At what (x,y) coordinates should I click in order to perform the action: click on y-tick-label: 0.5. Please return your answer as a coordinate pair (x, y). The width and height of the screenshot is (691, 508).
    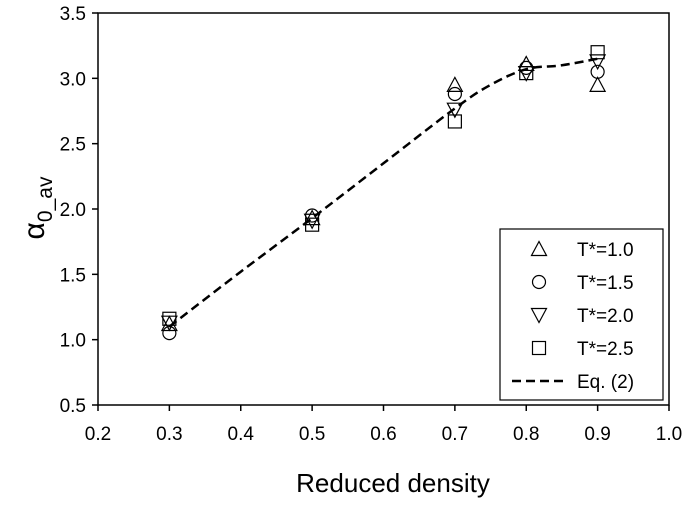
    Looking at the image, I should click on (73, 406).